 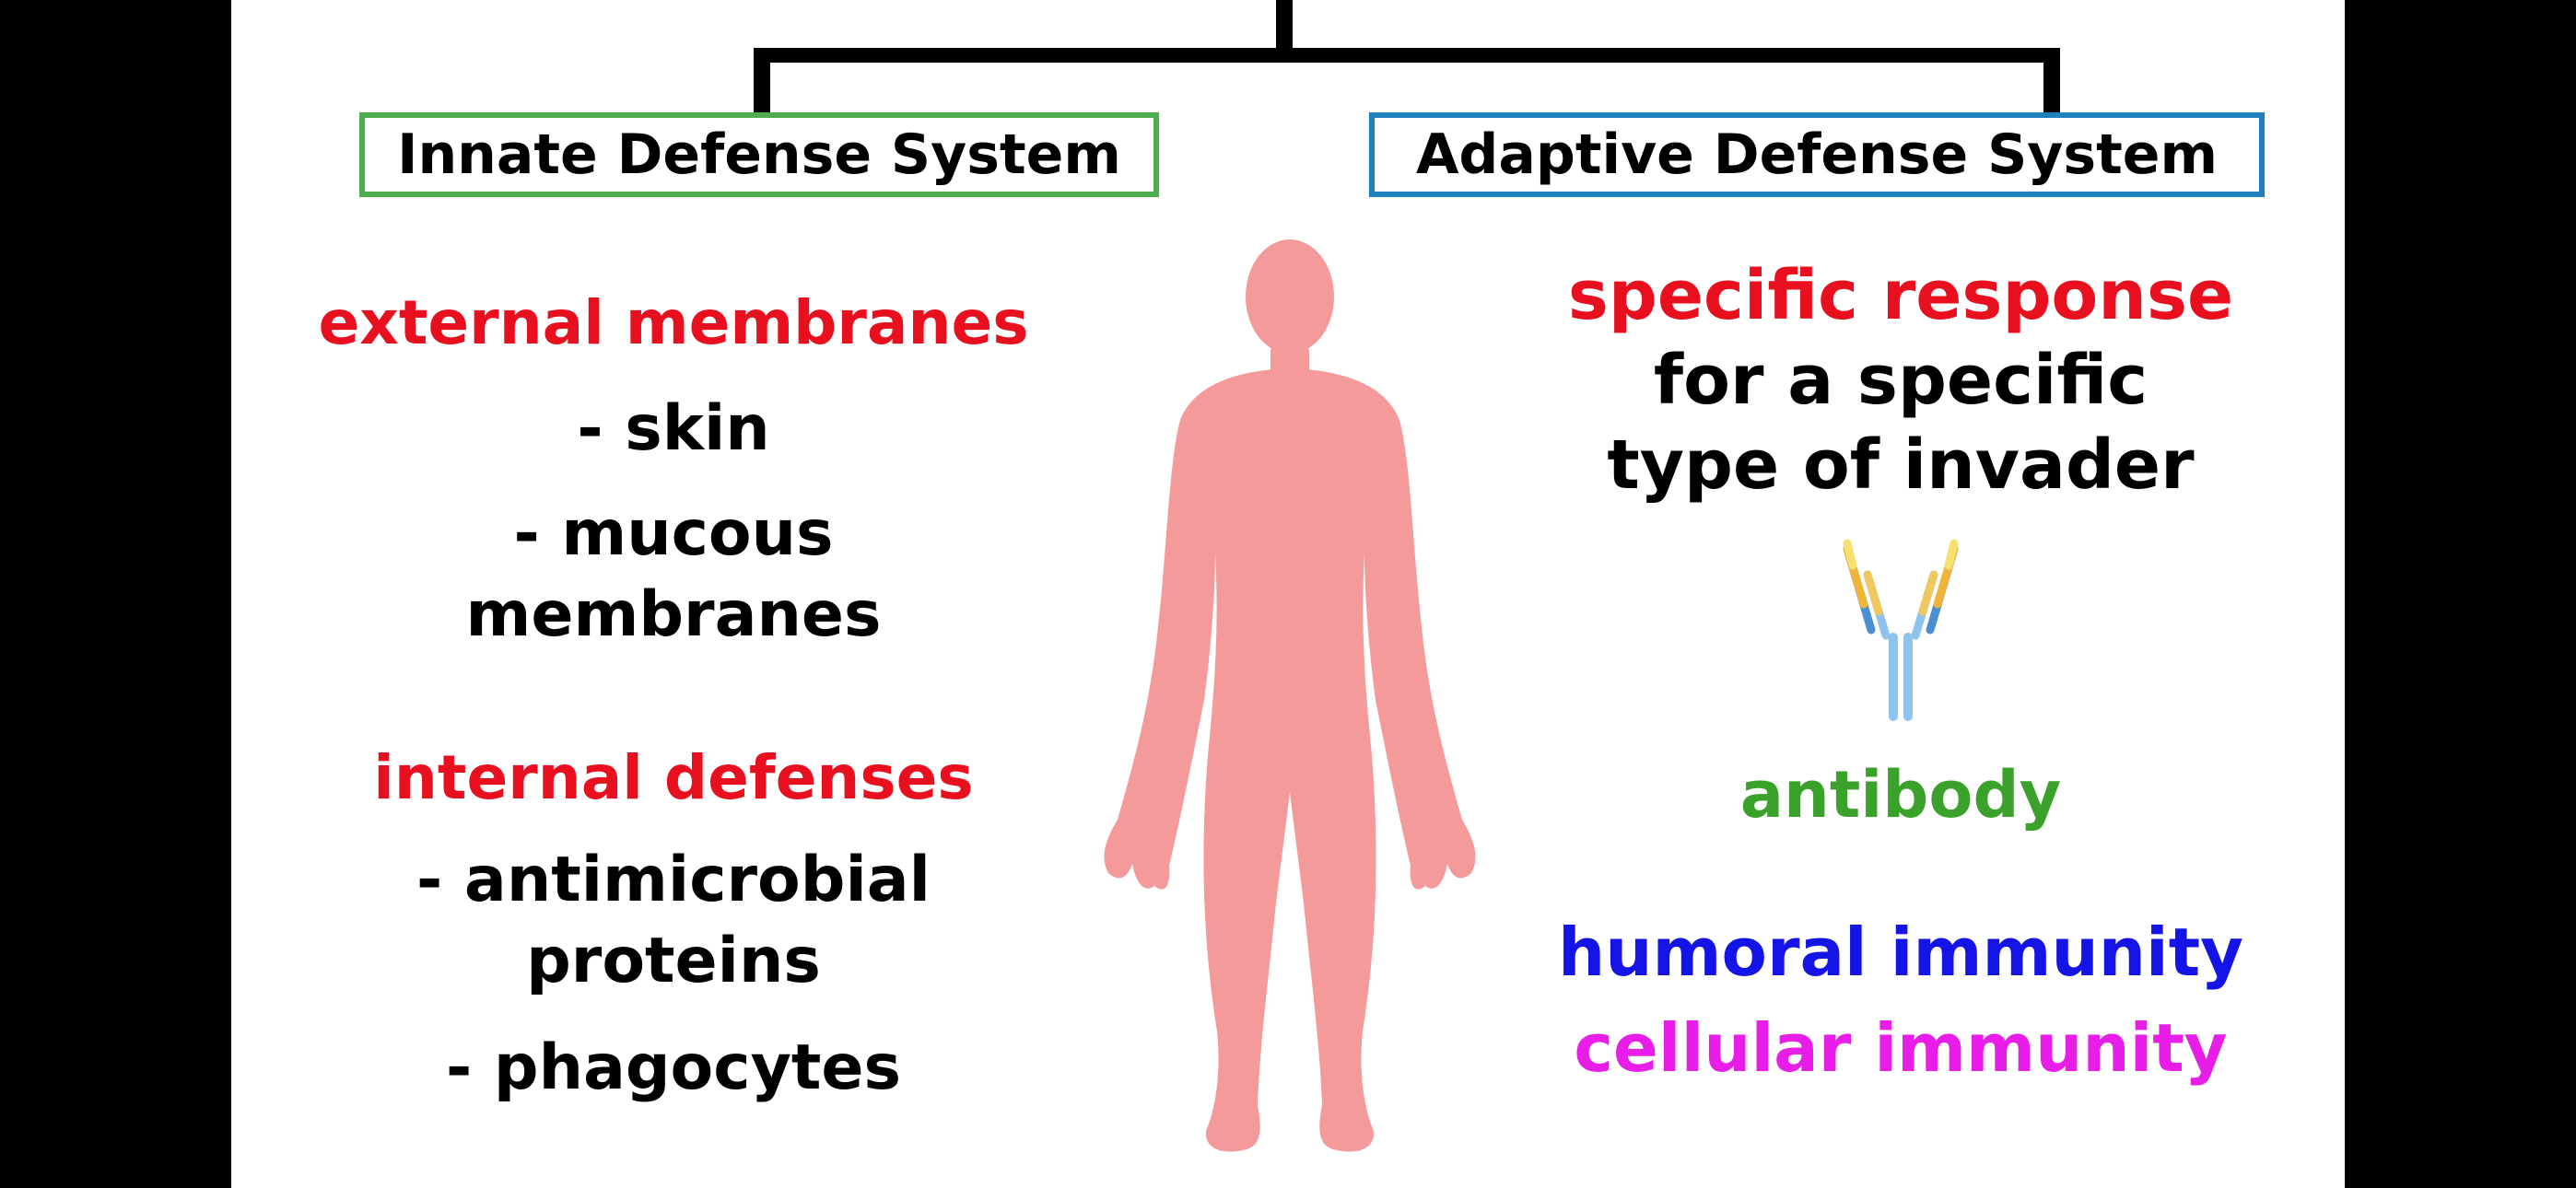 What do you see at coordinates (1900, 795) in the screenshot?
I see `antibody-label: antibody` at bounding box center [1900, 795].